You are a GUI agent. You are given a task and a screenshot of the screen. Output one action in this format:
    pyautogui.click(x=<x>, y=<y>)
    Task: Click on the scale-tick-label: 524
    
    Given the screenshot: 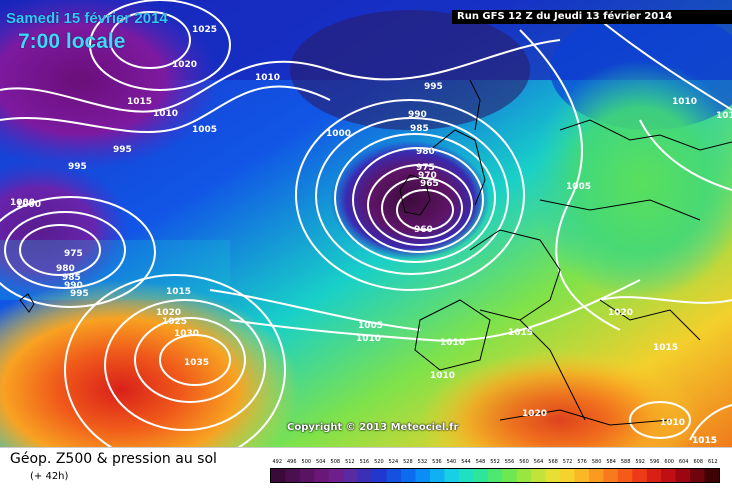 What is the action you would take?
    pyautogui.click(x=394, y=462)
    